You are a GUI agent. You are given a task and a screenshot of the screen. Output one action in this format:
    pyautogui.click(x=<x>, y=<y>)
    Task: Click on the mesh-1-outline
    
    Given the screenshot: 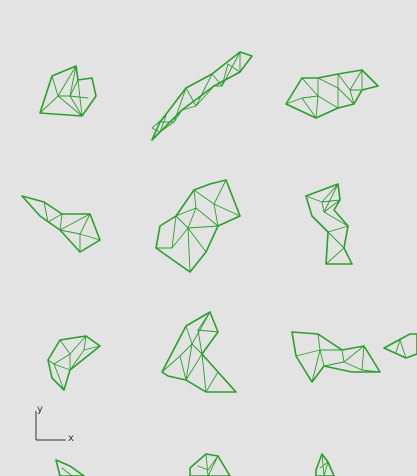 What is the action you would take?
    pyautogui.click(x=68, y=91)
    